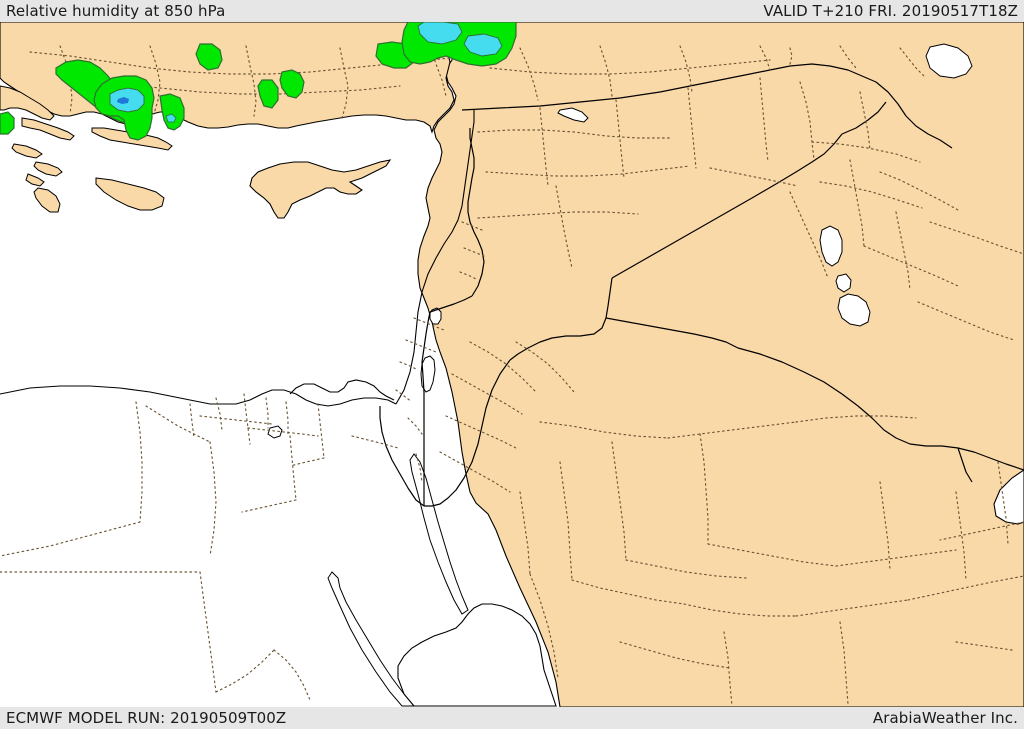 The width and height of the screenshot is (1024, 729). I want to click on page-title: Relative humidity at 850 hPa, so click(116, 10).